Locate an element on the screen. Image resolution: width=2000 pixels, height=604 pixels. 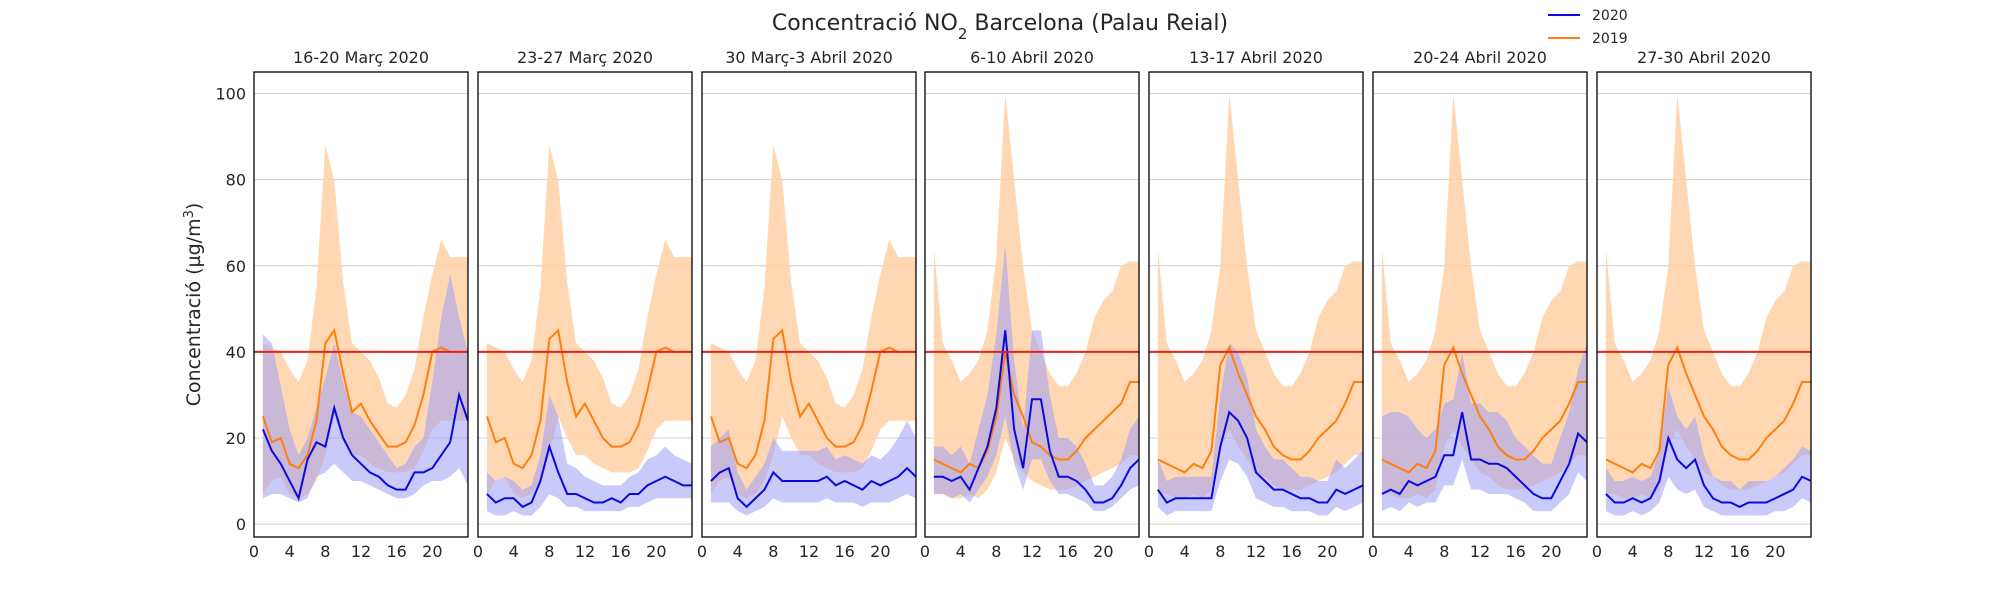
panel-3: 30 Març-3 Abril 2020 0 4 8 12 16 20 is located at coordinates (807, 304).